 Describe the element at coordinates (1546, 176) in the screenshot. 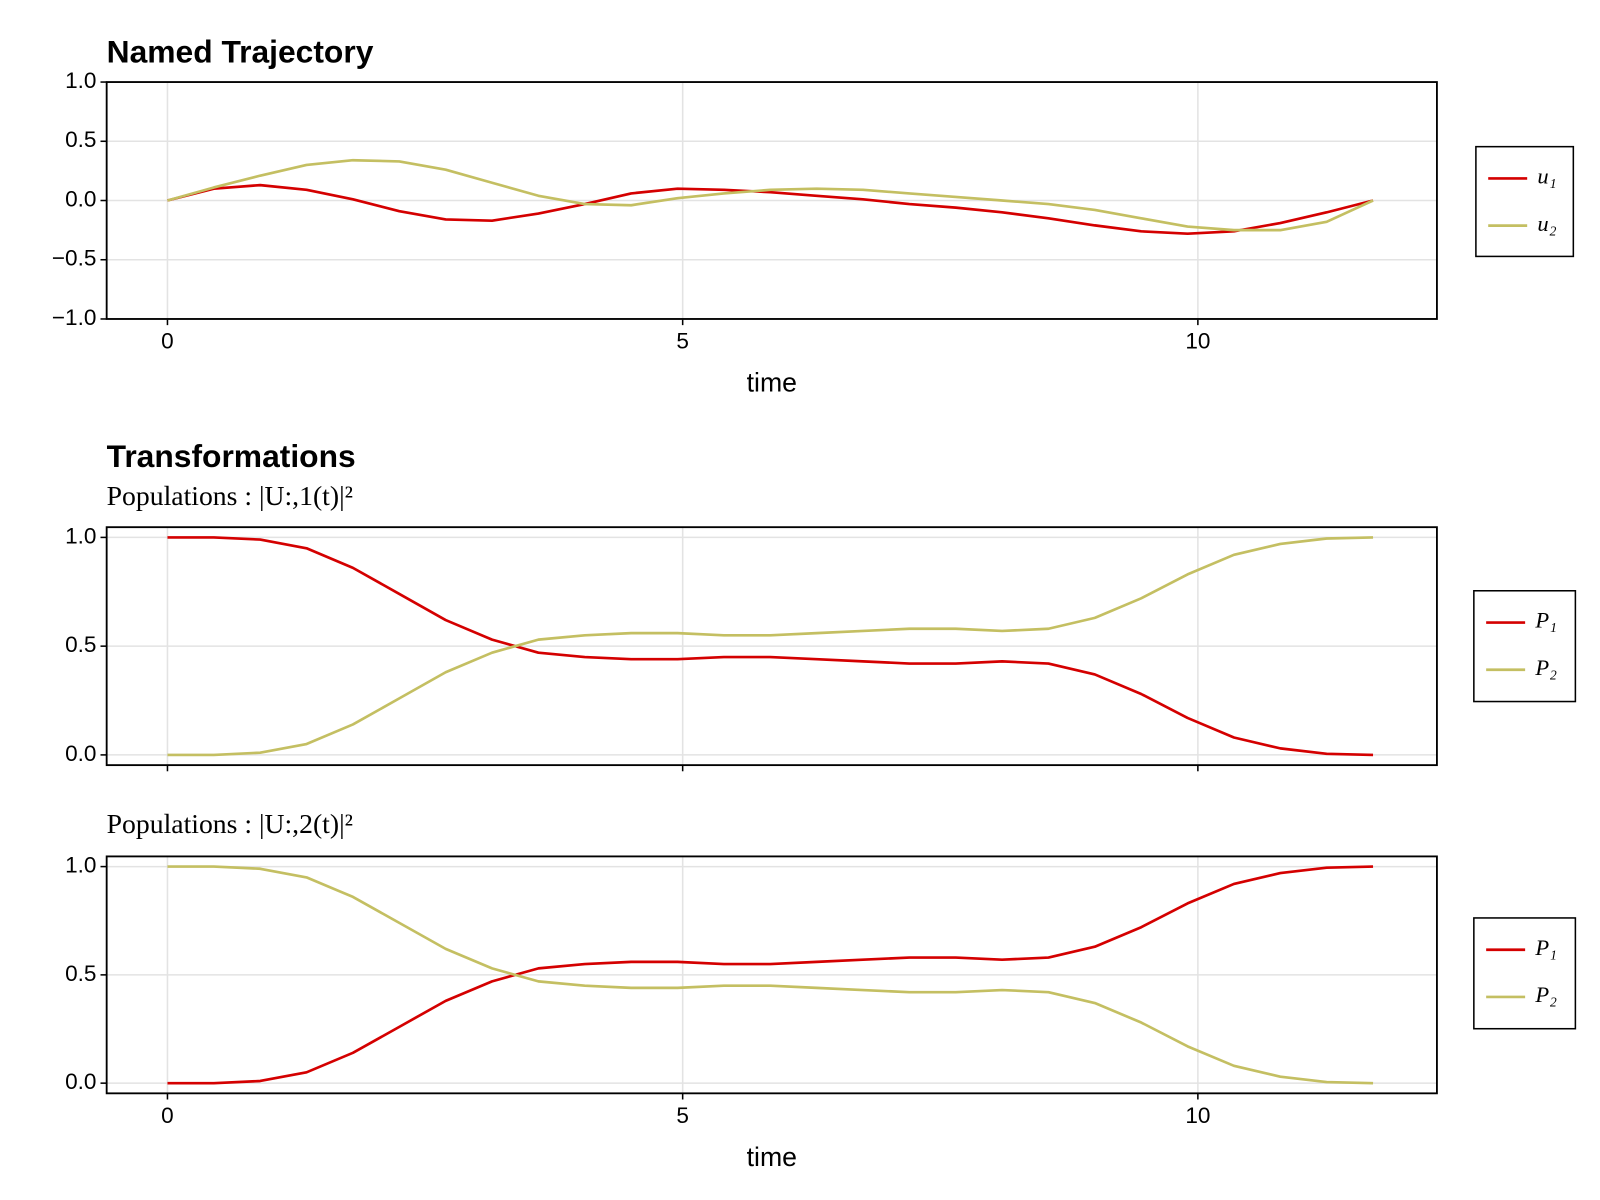

I see `legend-label: u₁` at that location.